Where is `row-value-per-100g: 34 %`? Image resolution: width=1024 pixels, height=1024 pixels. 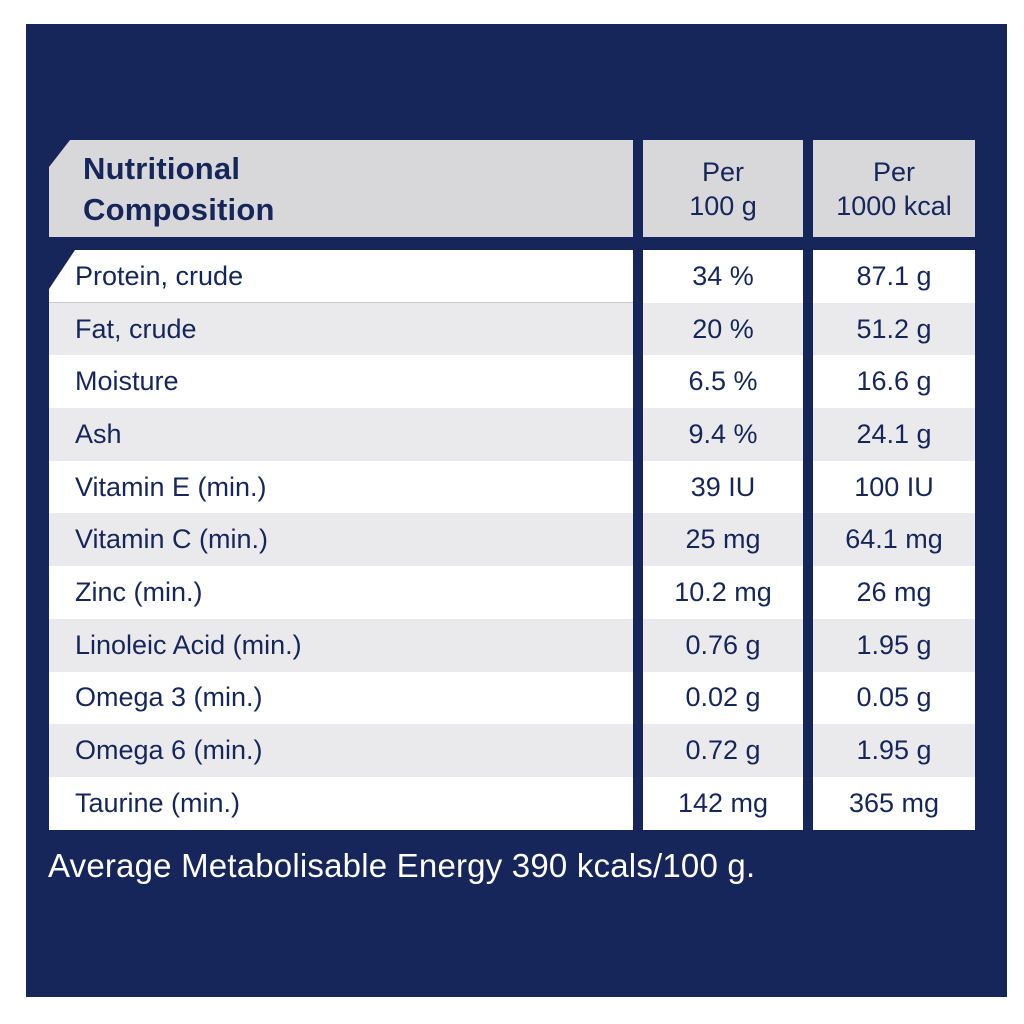 row-value-per-100g: 34 % is located at coordinates (723, 276).